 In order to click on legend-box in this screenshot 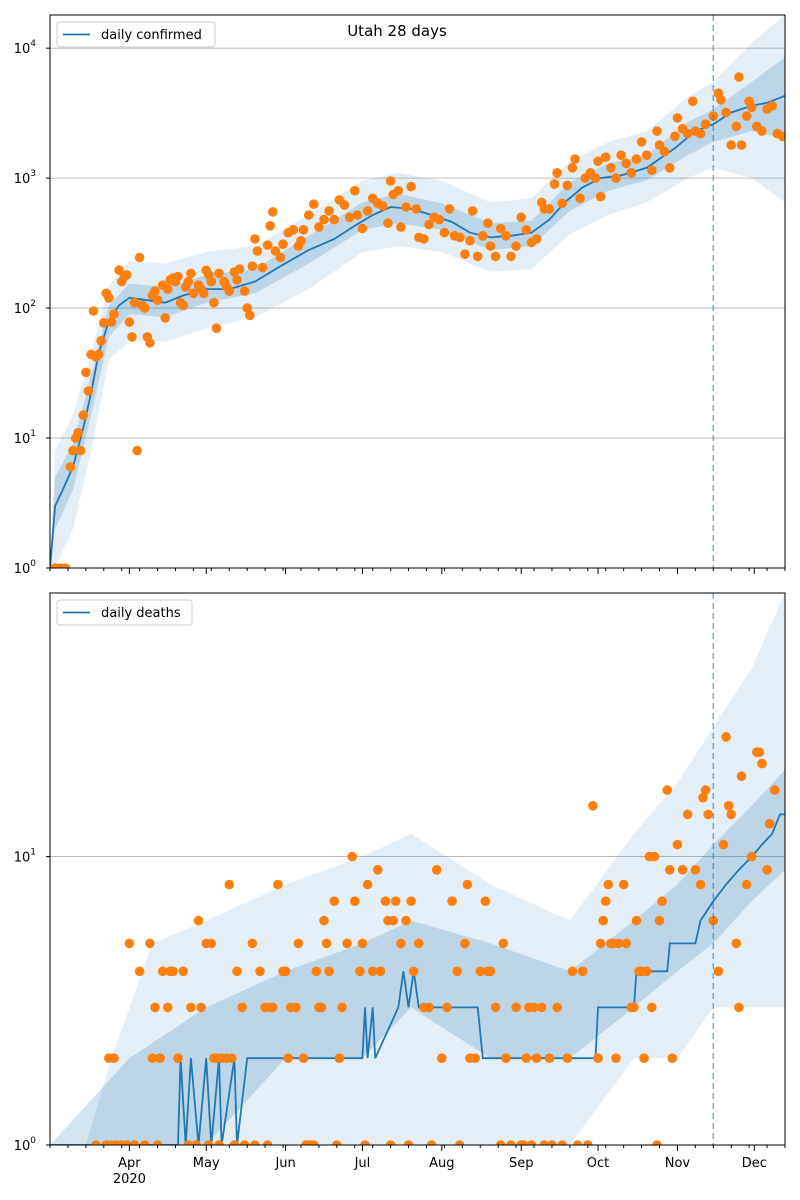, I will do `click(124, 612)`.